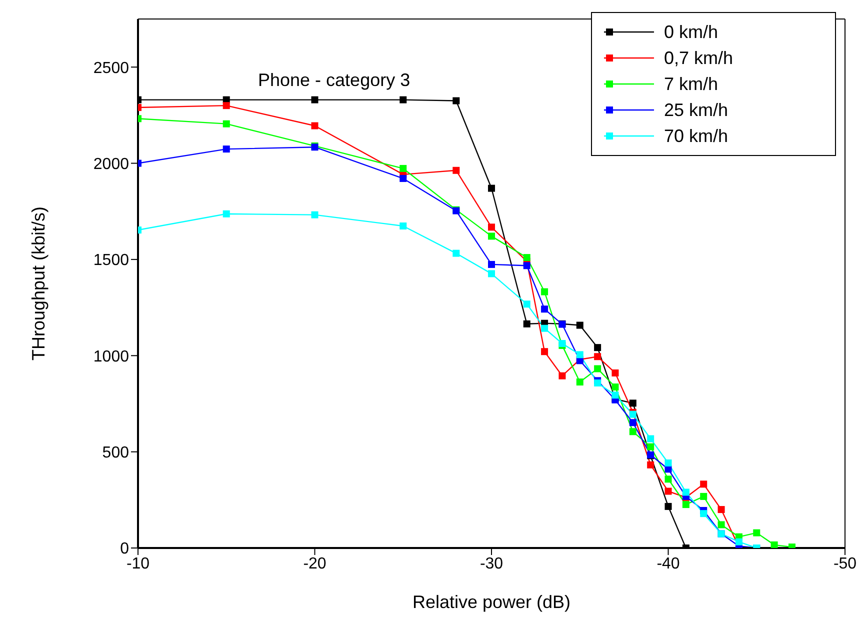  I want to click on legend-label: 7 km/h, so click(691, 84).